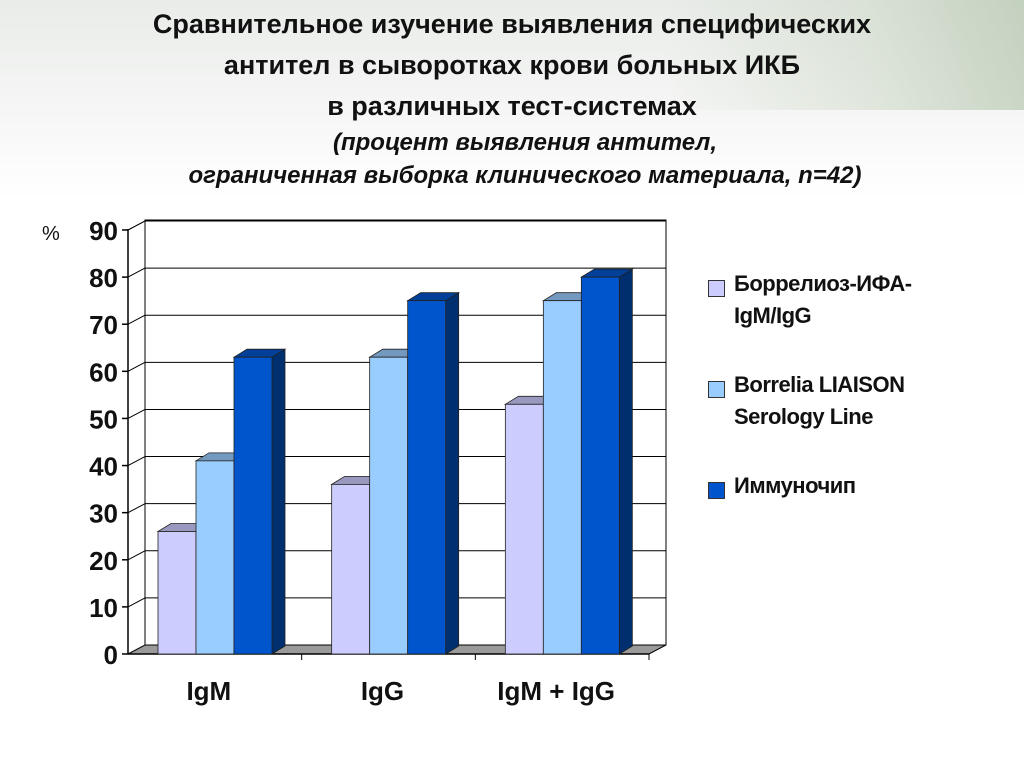  Describe the element at coordinates (823, 283) in the screenshot. I see `legend-label: Боррелиоз-ИФА-` at that location.